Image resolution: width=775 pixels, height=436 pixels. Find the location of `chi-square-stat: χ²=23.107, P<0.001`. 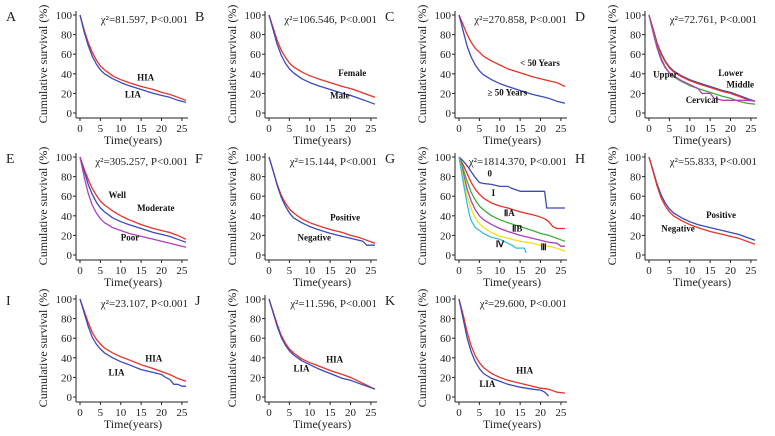

chi-square-stat: χ²=23.107, P<0.001 is located at coordinates (144, 304).